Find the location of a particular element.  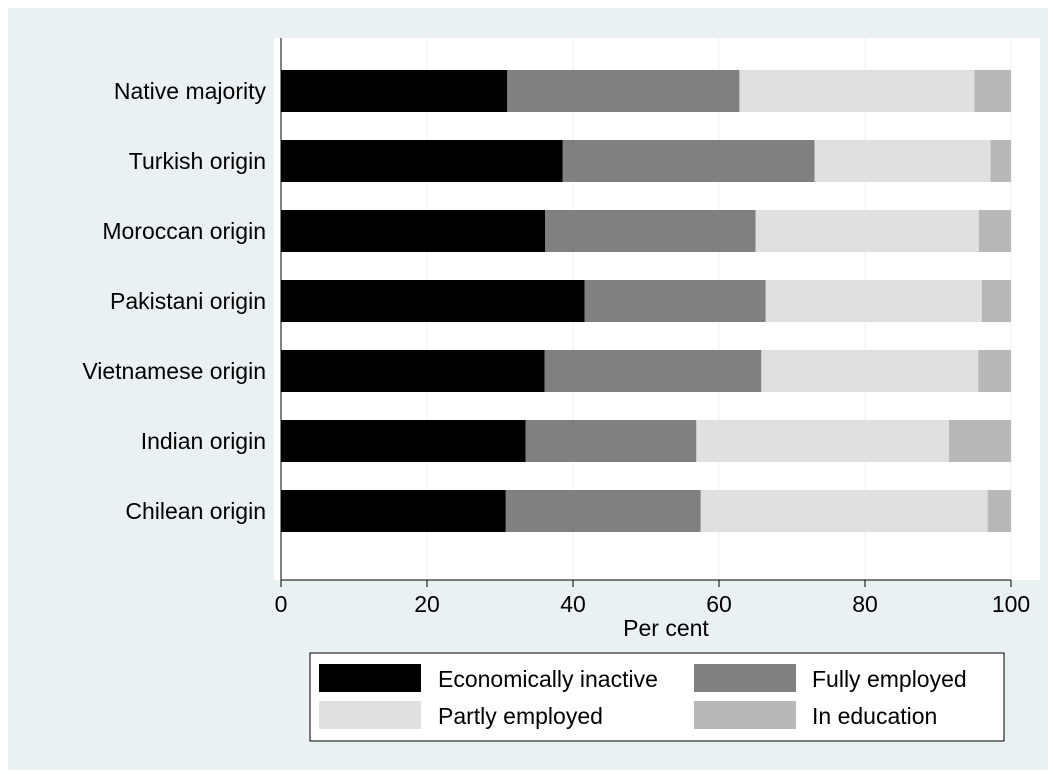

legend-swatch-in-education is located at coordinates (745, 715).